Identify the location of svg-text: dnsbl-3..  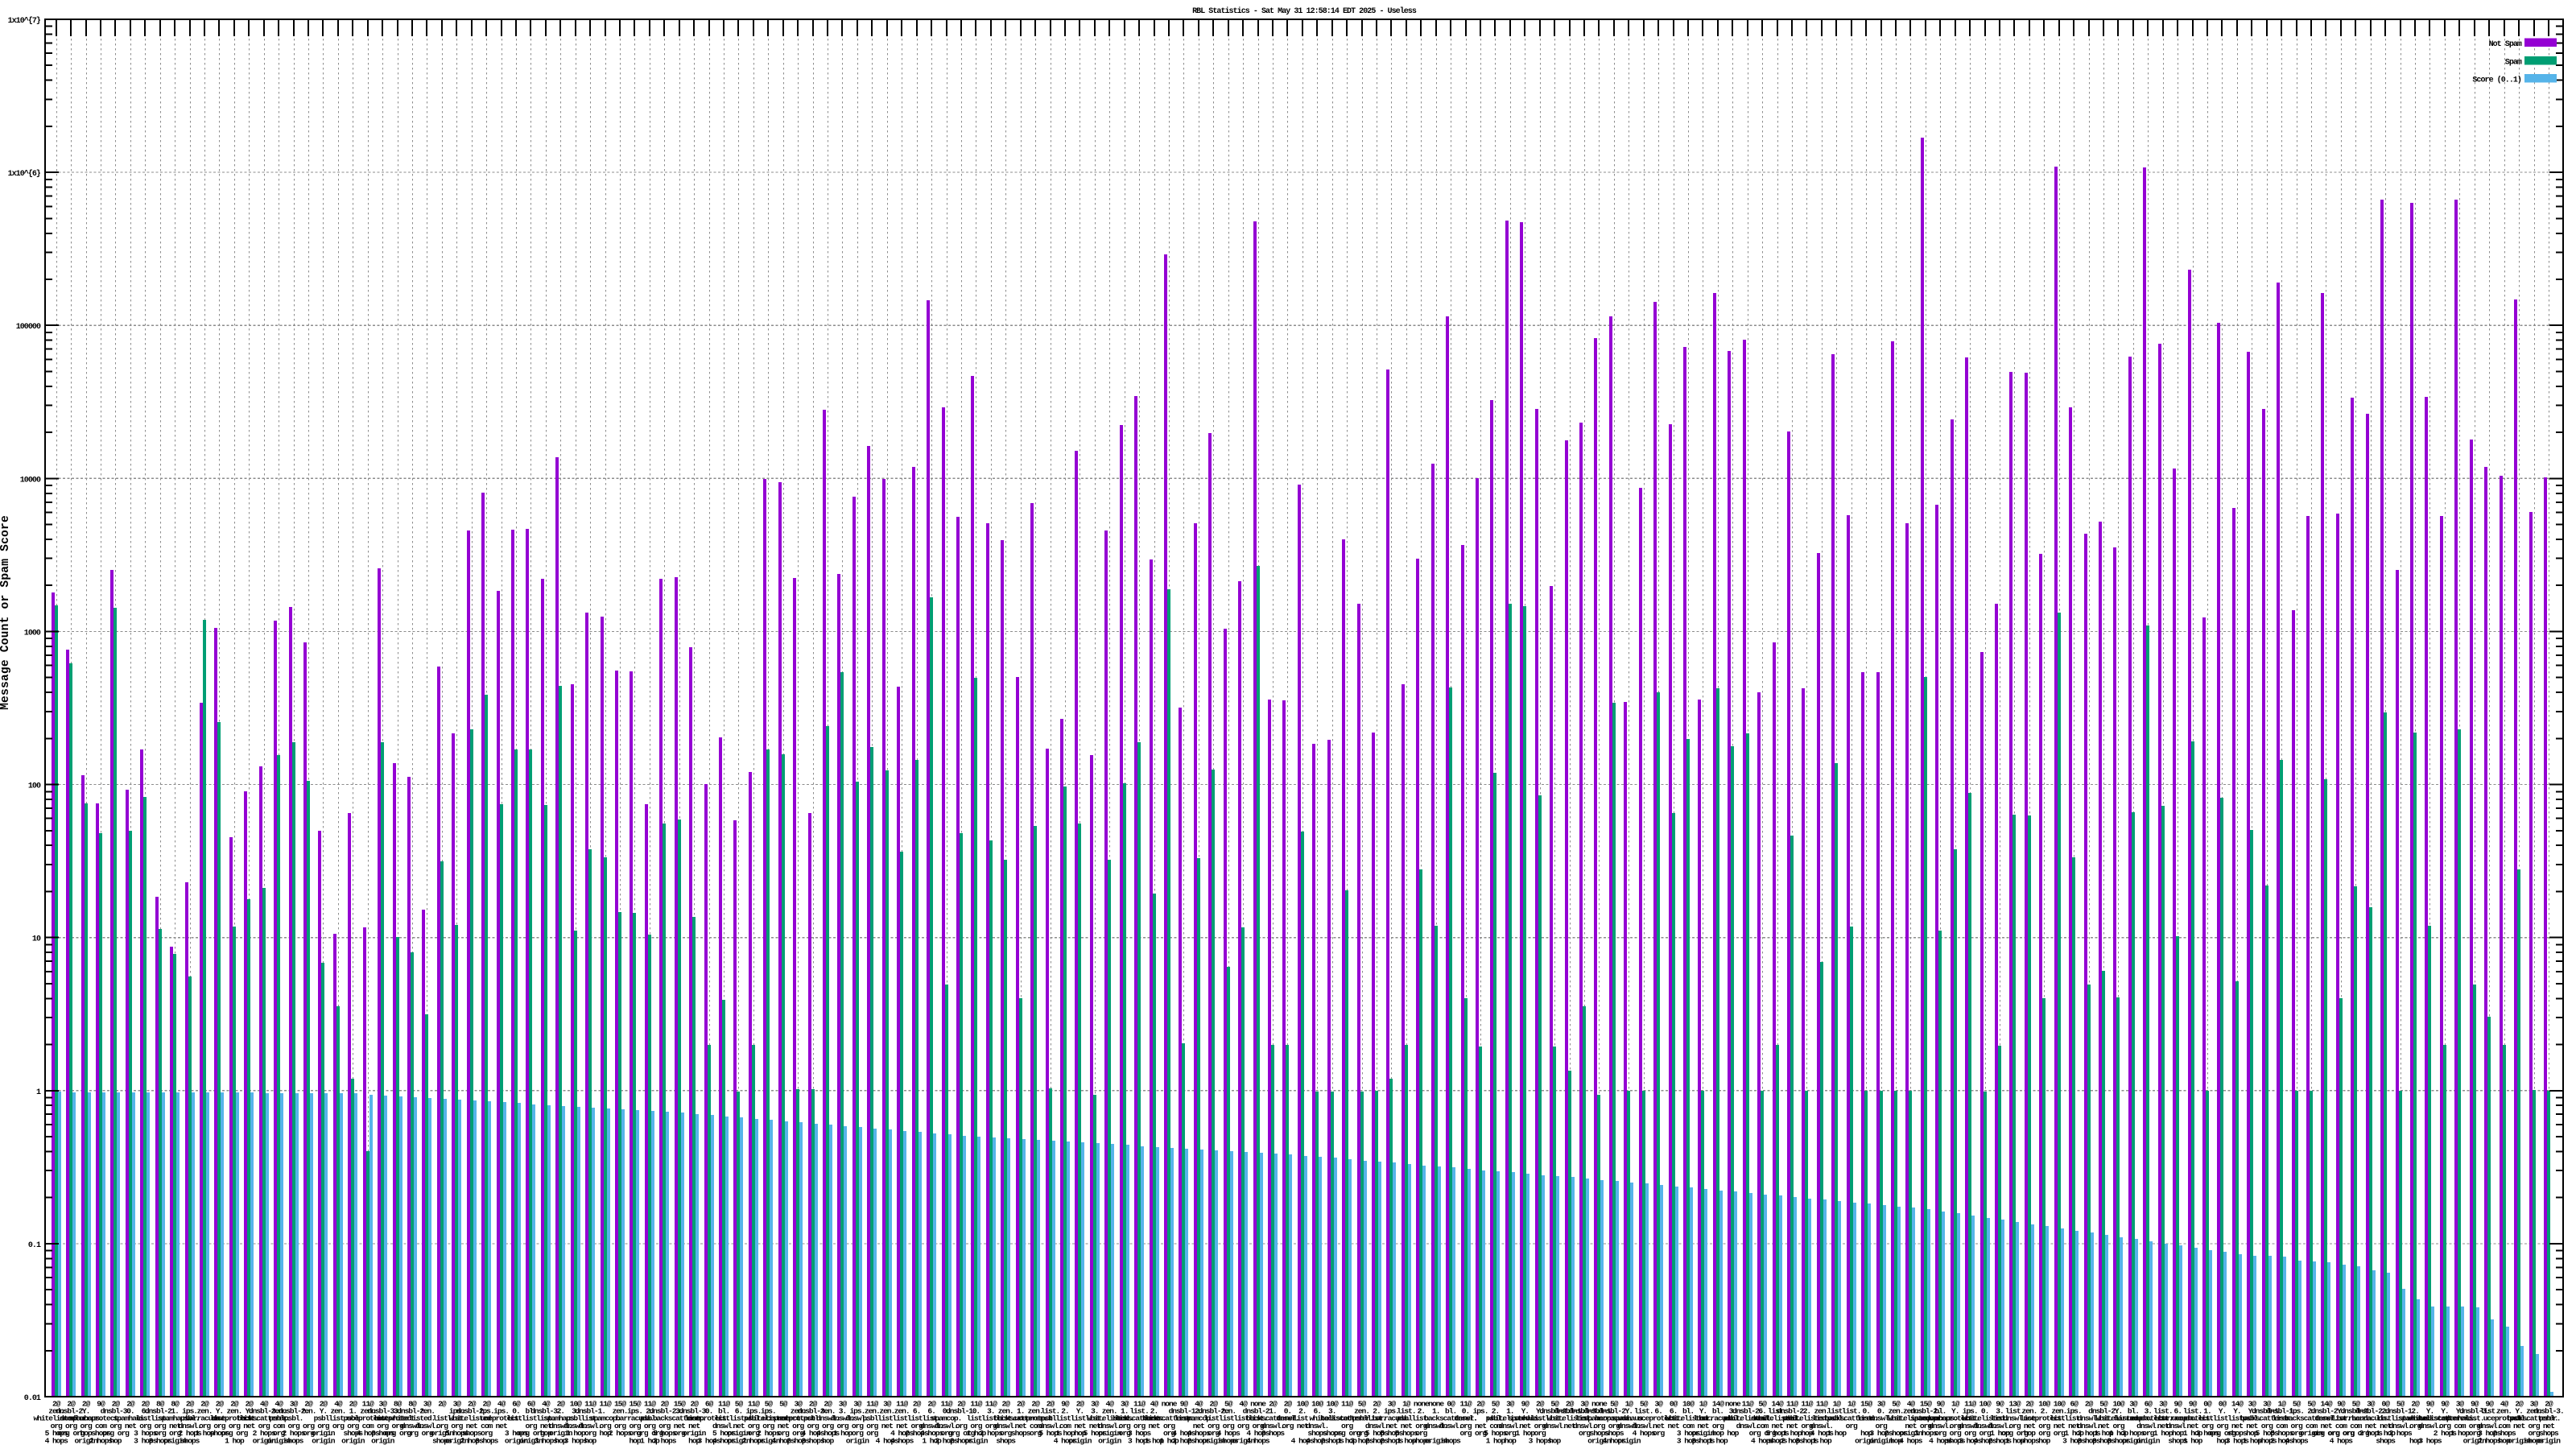
(382, 1411).